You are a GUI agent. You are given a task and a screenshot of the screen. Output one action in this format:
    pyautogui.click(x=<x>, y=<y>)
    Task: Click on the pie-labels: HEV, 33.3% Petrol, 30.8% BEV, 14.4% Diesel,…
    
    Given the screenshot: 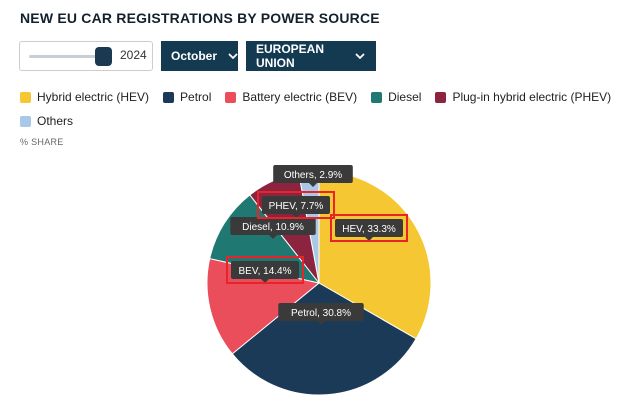 What is the action you would take?
    pyautogui.click(x=317, y=245)
    